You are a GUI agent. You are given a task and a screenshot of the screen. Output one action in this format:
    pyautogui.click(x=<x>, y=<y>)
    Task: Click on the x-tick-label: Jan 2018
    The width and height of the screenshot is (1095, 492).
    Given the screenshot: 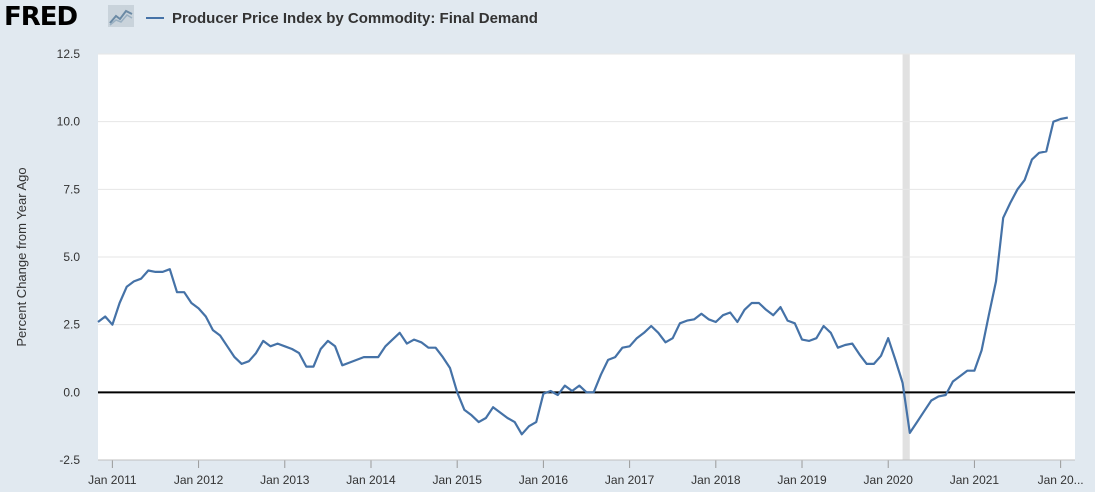 What is the action you would take?
    pyautogui.click(x=716, y=480)
    